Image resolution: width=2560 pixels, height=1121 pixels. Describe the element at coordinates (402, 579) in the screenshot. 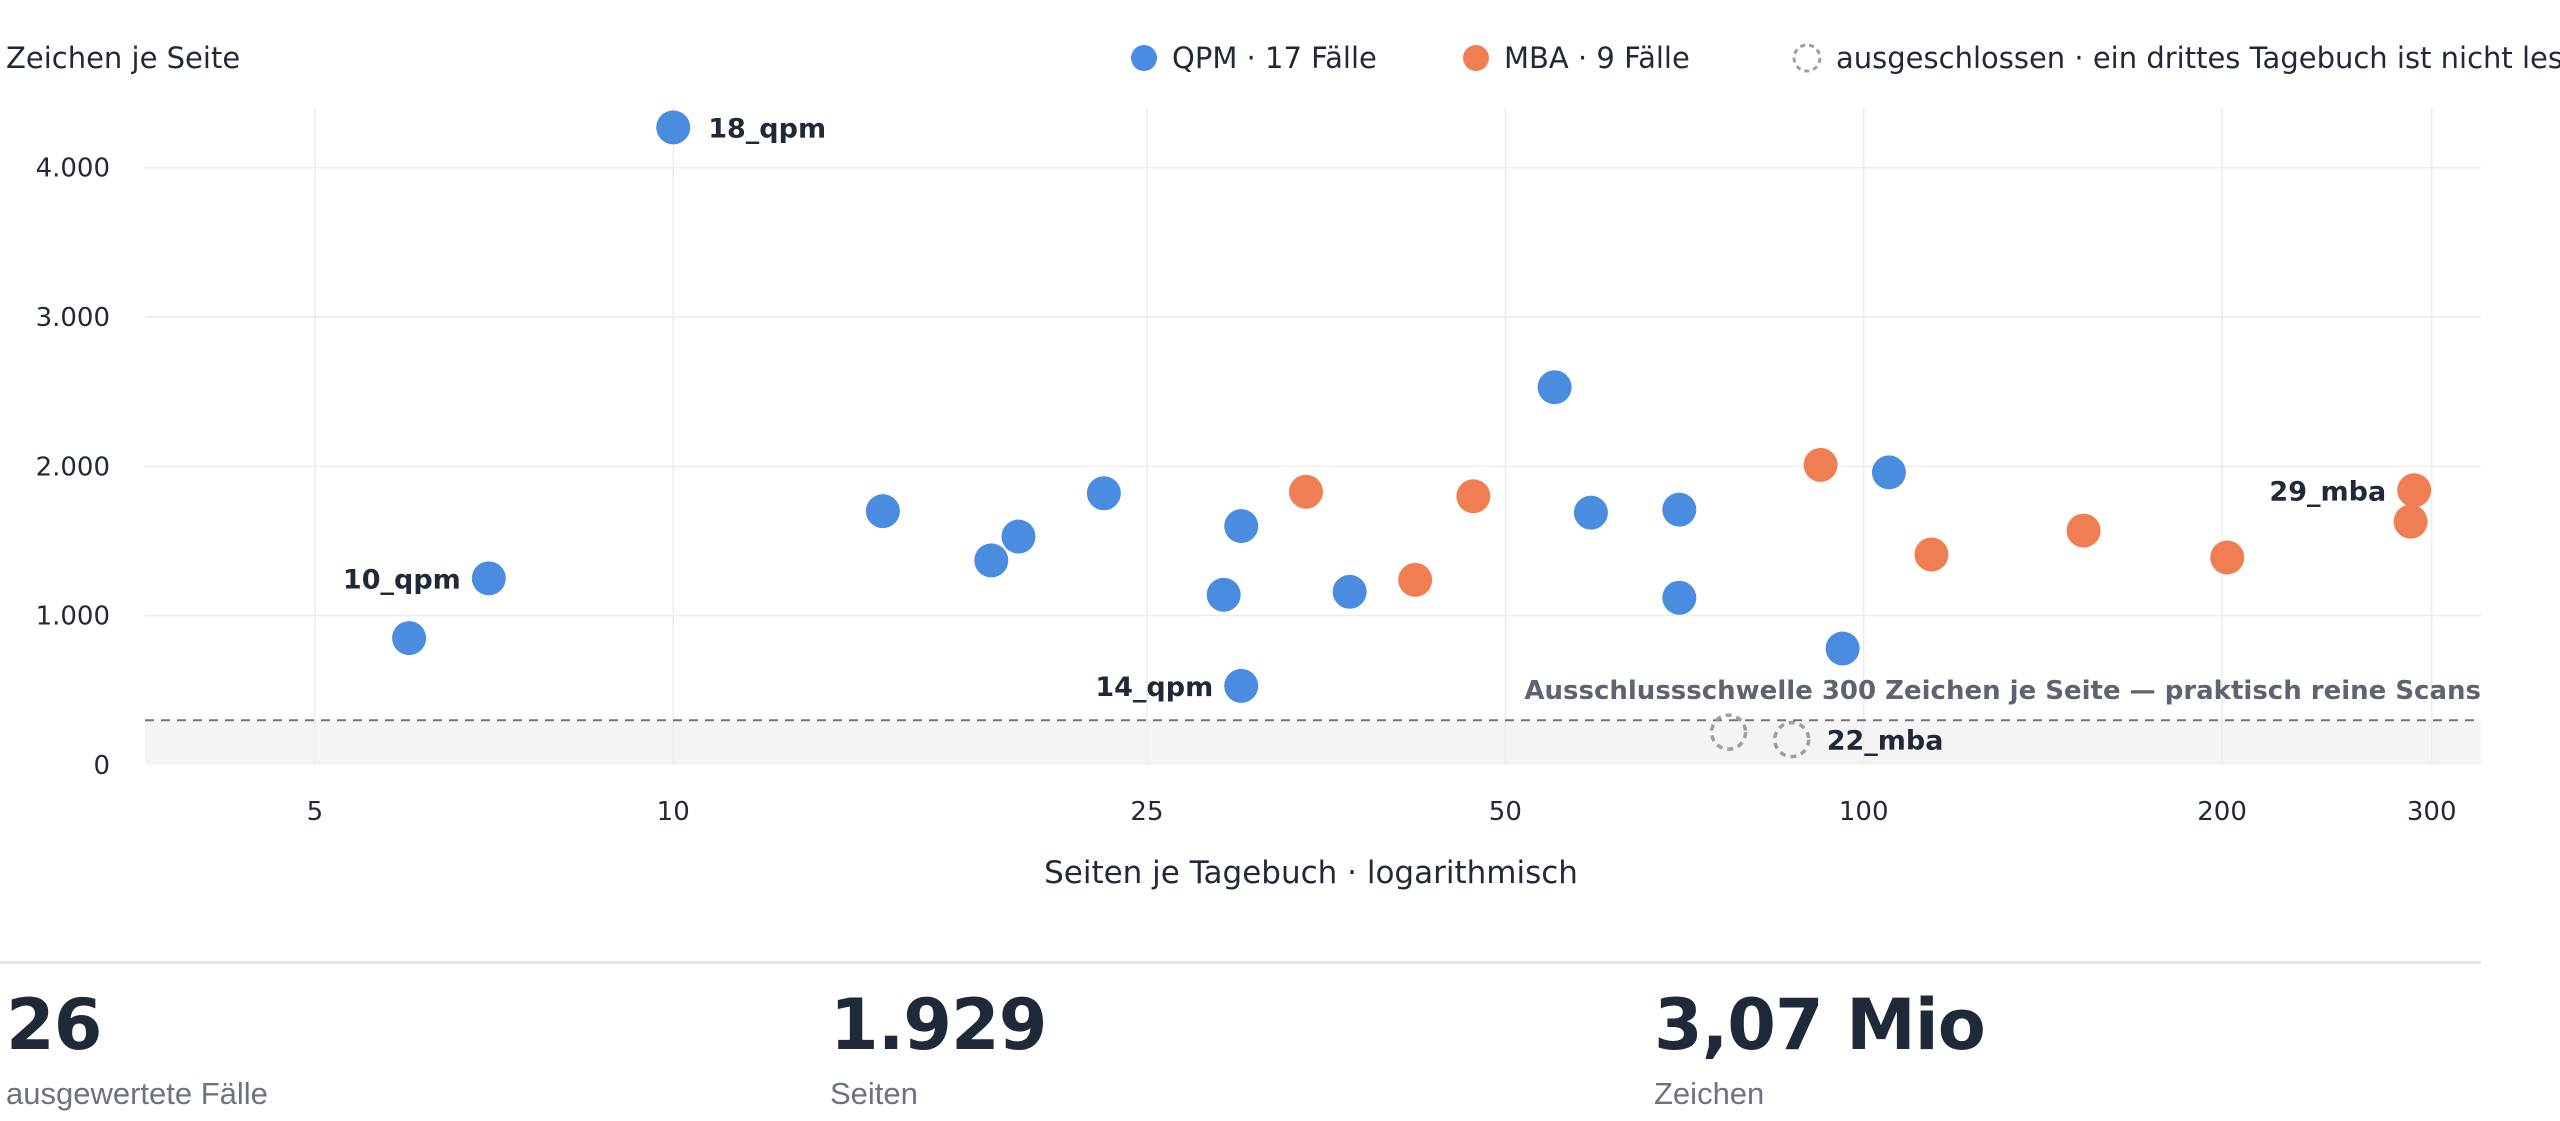

I see `point-label: 10_qpm` at that location.